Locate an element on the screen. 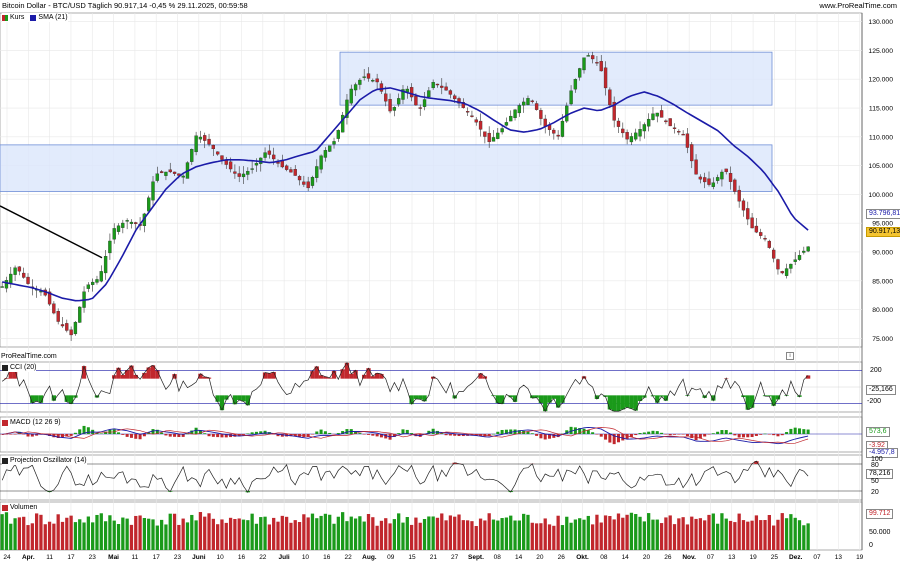  watermark: ProRealTime.com is located at coordinates (29, 356).